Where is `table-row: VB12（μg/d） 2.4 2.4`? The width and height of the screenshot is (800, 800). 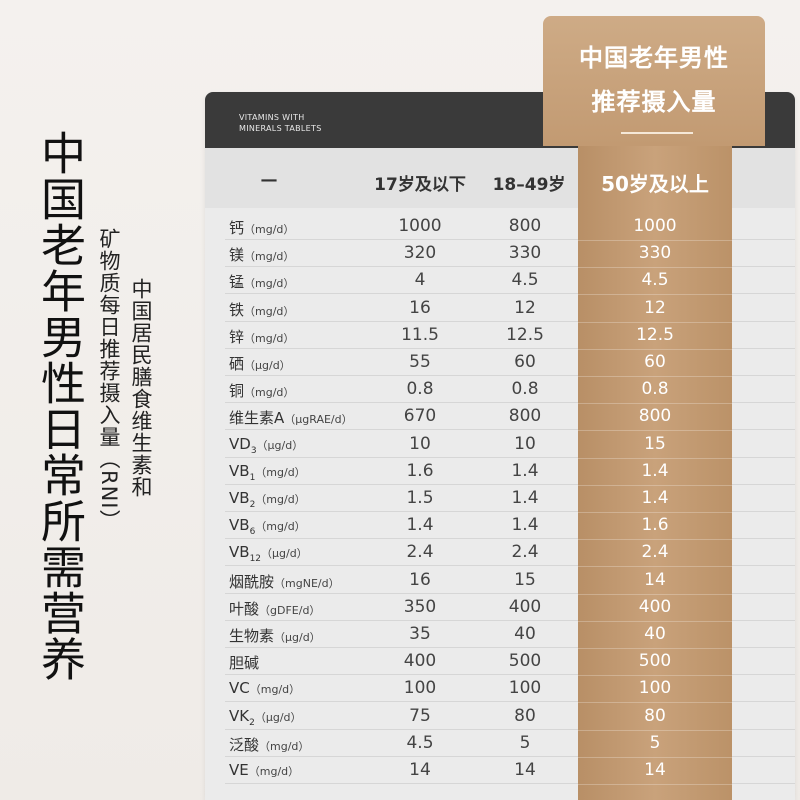
table-row: VB12（μg/d） 2.4 2.4 is located at coordinates (500, 553).